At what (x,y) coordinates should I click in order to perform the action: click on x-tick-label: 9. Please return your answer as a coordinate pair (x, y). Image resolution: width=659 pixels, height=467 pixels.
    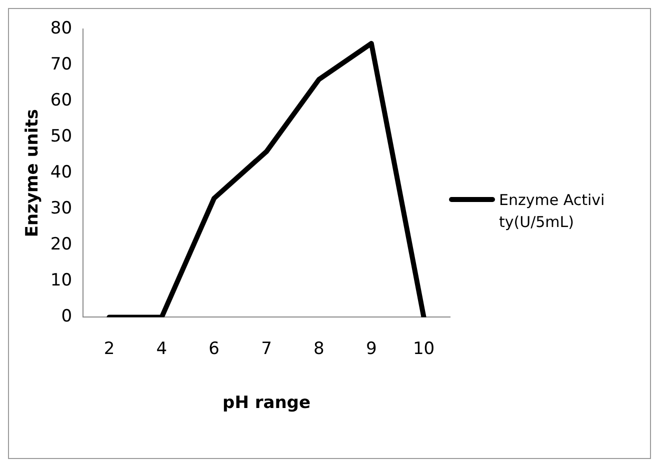
    Looking at the image, I should click on (371, 348).